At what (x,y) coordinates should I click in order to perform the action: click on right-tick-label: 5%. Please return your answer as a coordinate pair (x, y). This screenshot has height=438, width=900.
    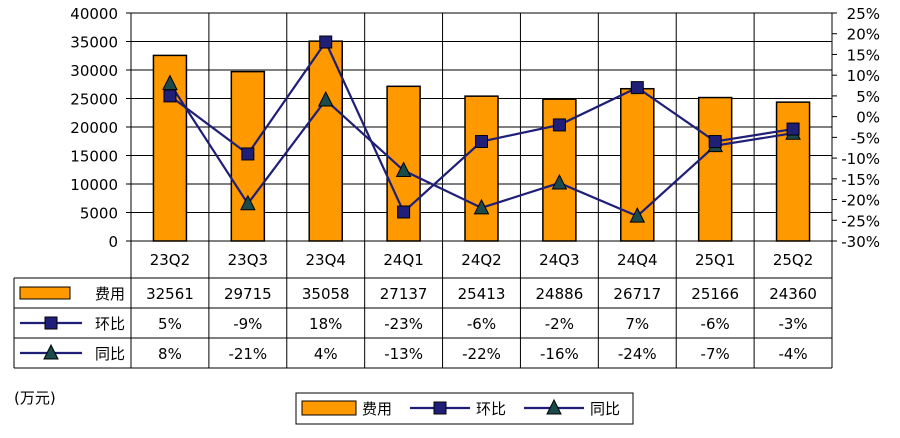
    Looking at the image, I should click on (868, 97).